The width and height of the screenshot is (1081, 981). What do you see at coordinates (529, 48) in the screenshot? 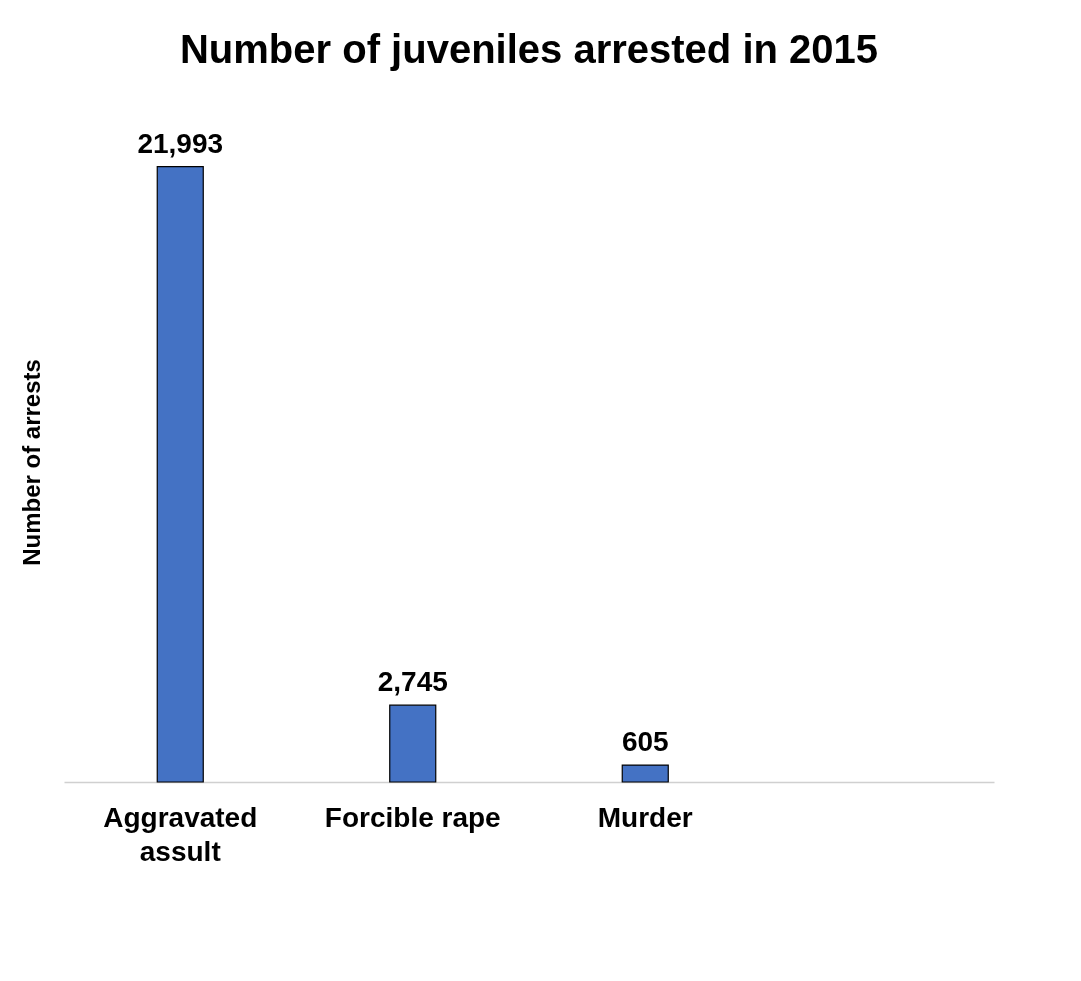
I see `chart-title: Number of juveniles arrested in 2015` at bounding box center [529, 48].